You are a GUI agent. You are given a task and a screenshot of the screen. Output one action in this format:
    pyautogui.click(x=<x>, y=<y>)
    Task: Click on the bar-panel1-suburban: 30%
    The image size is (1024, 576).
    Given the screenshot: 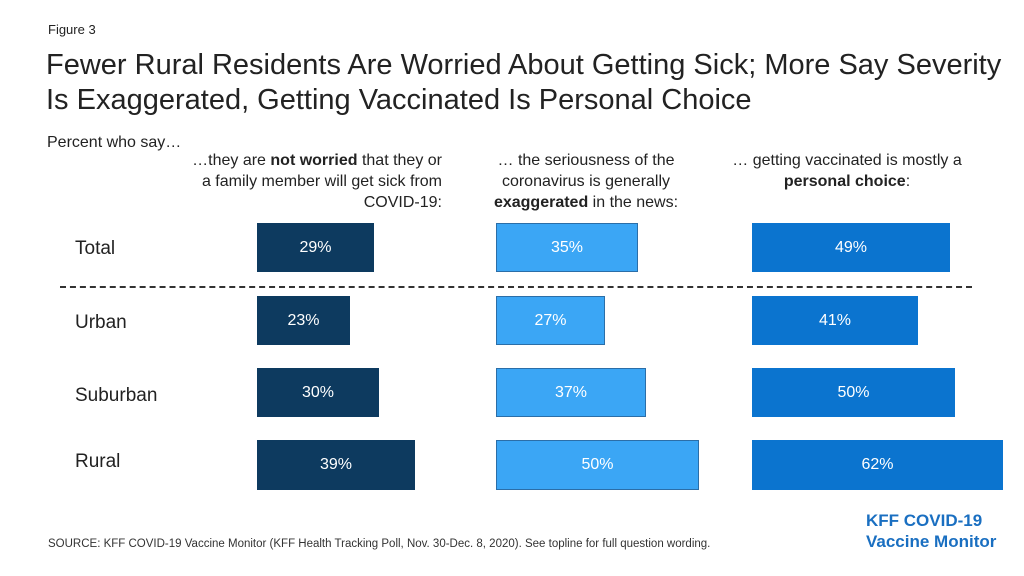 What is the action you would take?
    pyautogui.click(x=318, y=392)
    